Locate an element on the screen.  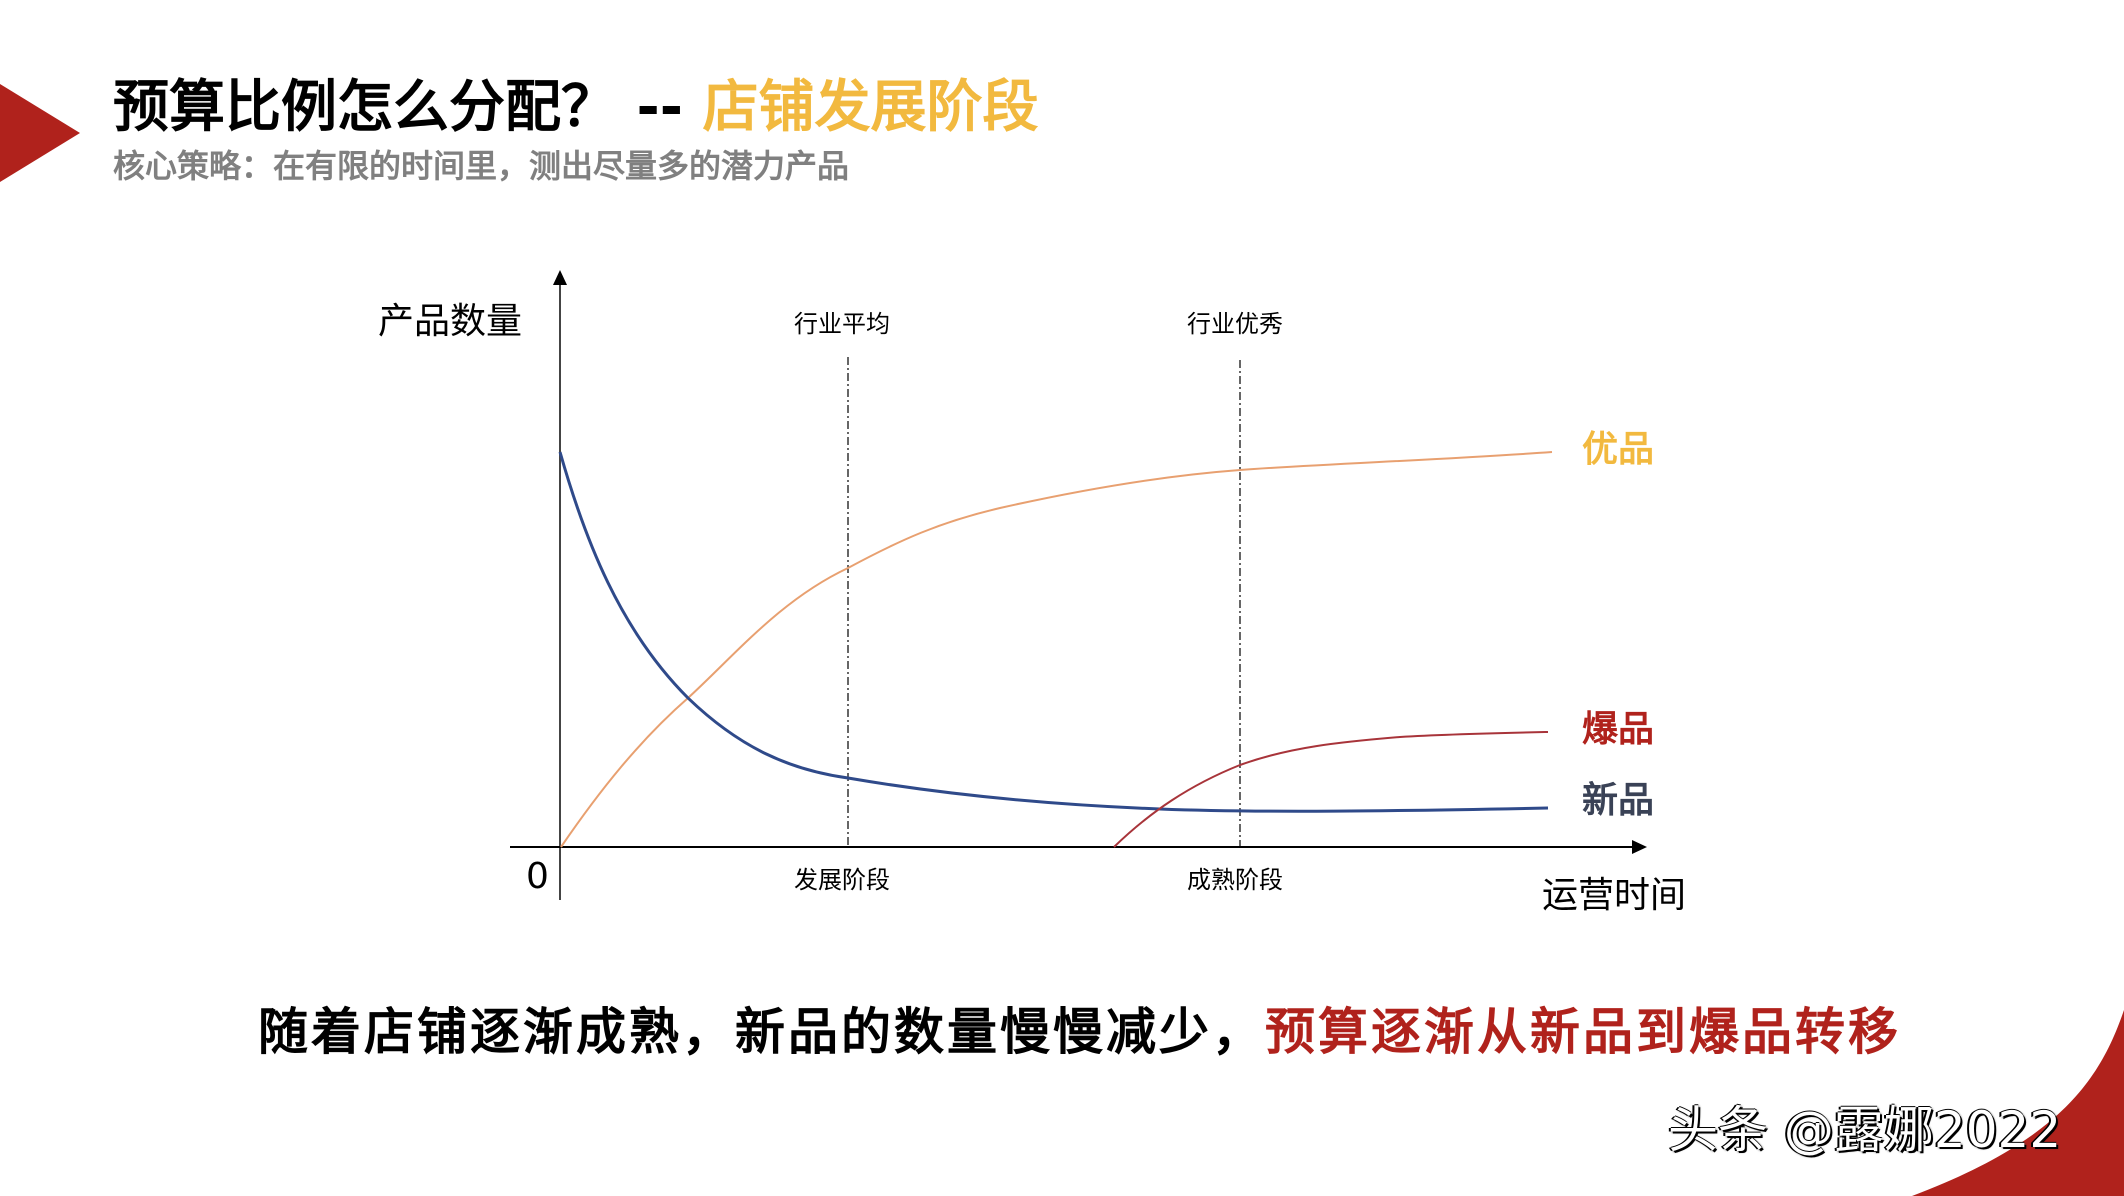
page-subtitle: 核心策略：在有限的时间里，测出尽量多的潜力产品 is located at coordinates (481, 166).